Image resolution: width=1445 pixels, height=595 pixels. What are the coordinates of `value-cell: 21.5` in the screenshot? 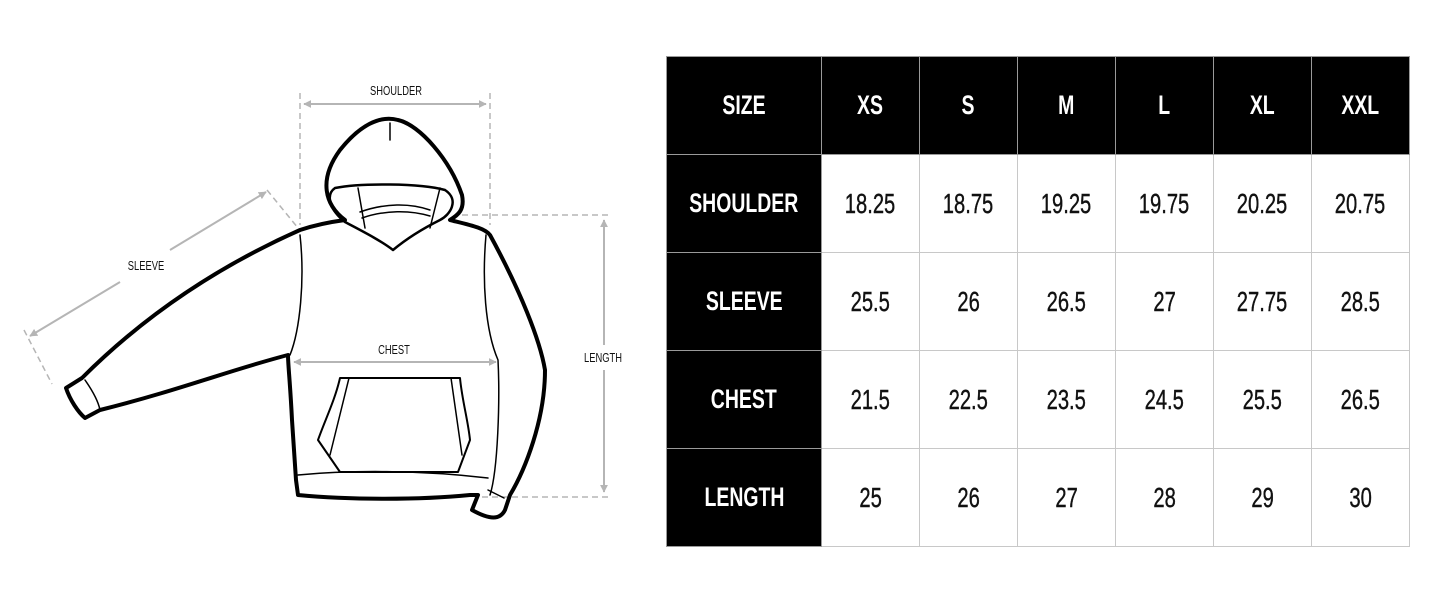 It's located at (870, 399).